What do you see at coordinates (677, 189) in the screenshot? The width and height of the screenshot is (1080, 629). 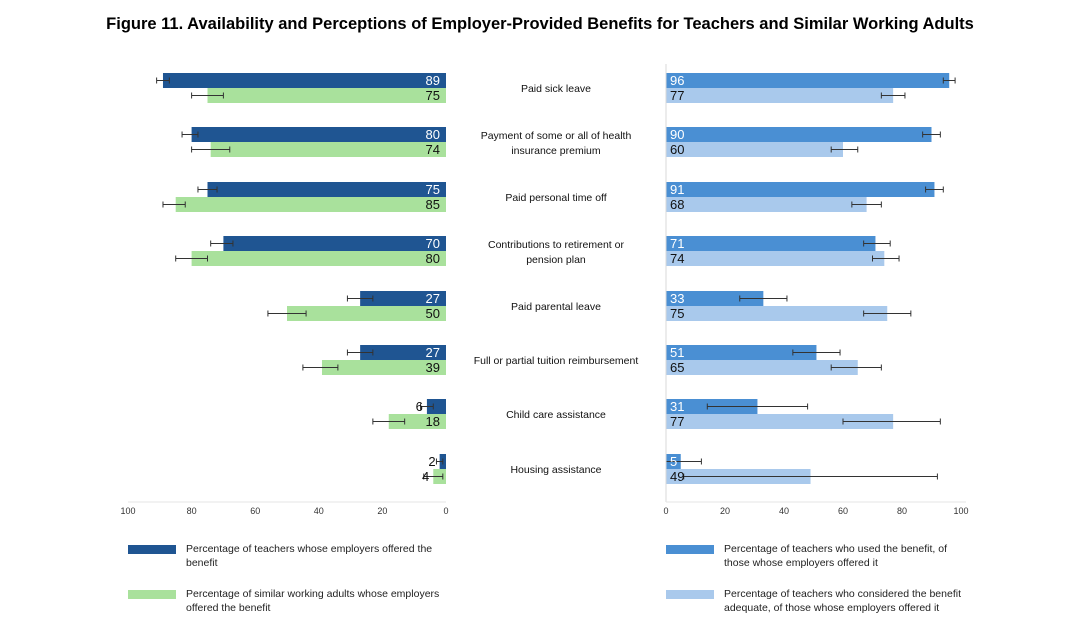 I see `right-data-label: 91` at bounding box center [677, 189].